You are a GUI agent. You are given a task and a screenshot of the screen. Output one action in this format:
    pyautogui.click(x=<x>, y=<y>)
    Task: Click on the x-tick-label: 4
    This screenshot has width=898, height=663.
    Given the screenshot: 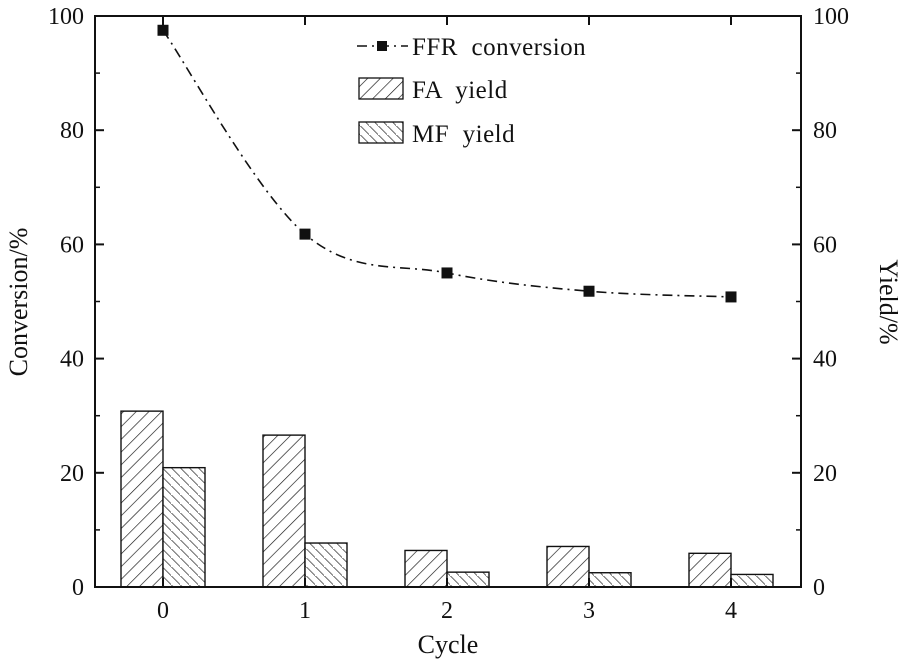 What is the action you would take?
    pyautogui.click(x=731, y=611)
    